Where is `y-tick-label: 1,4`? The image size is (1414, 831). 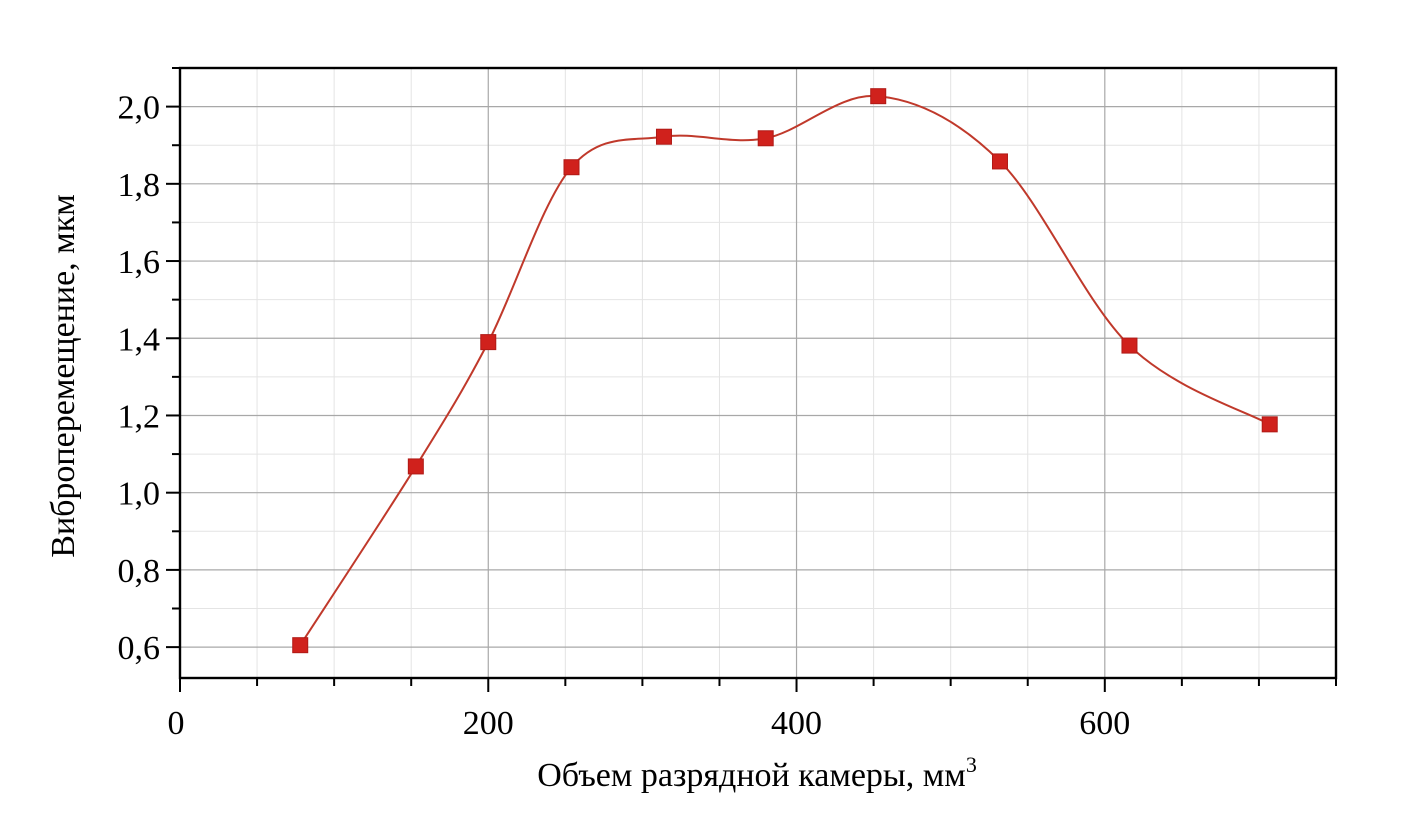 y-tick-label: 1,4 is located at coordinates (139, 339).